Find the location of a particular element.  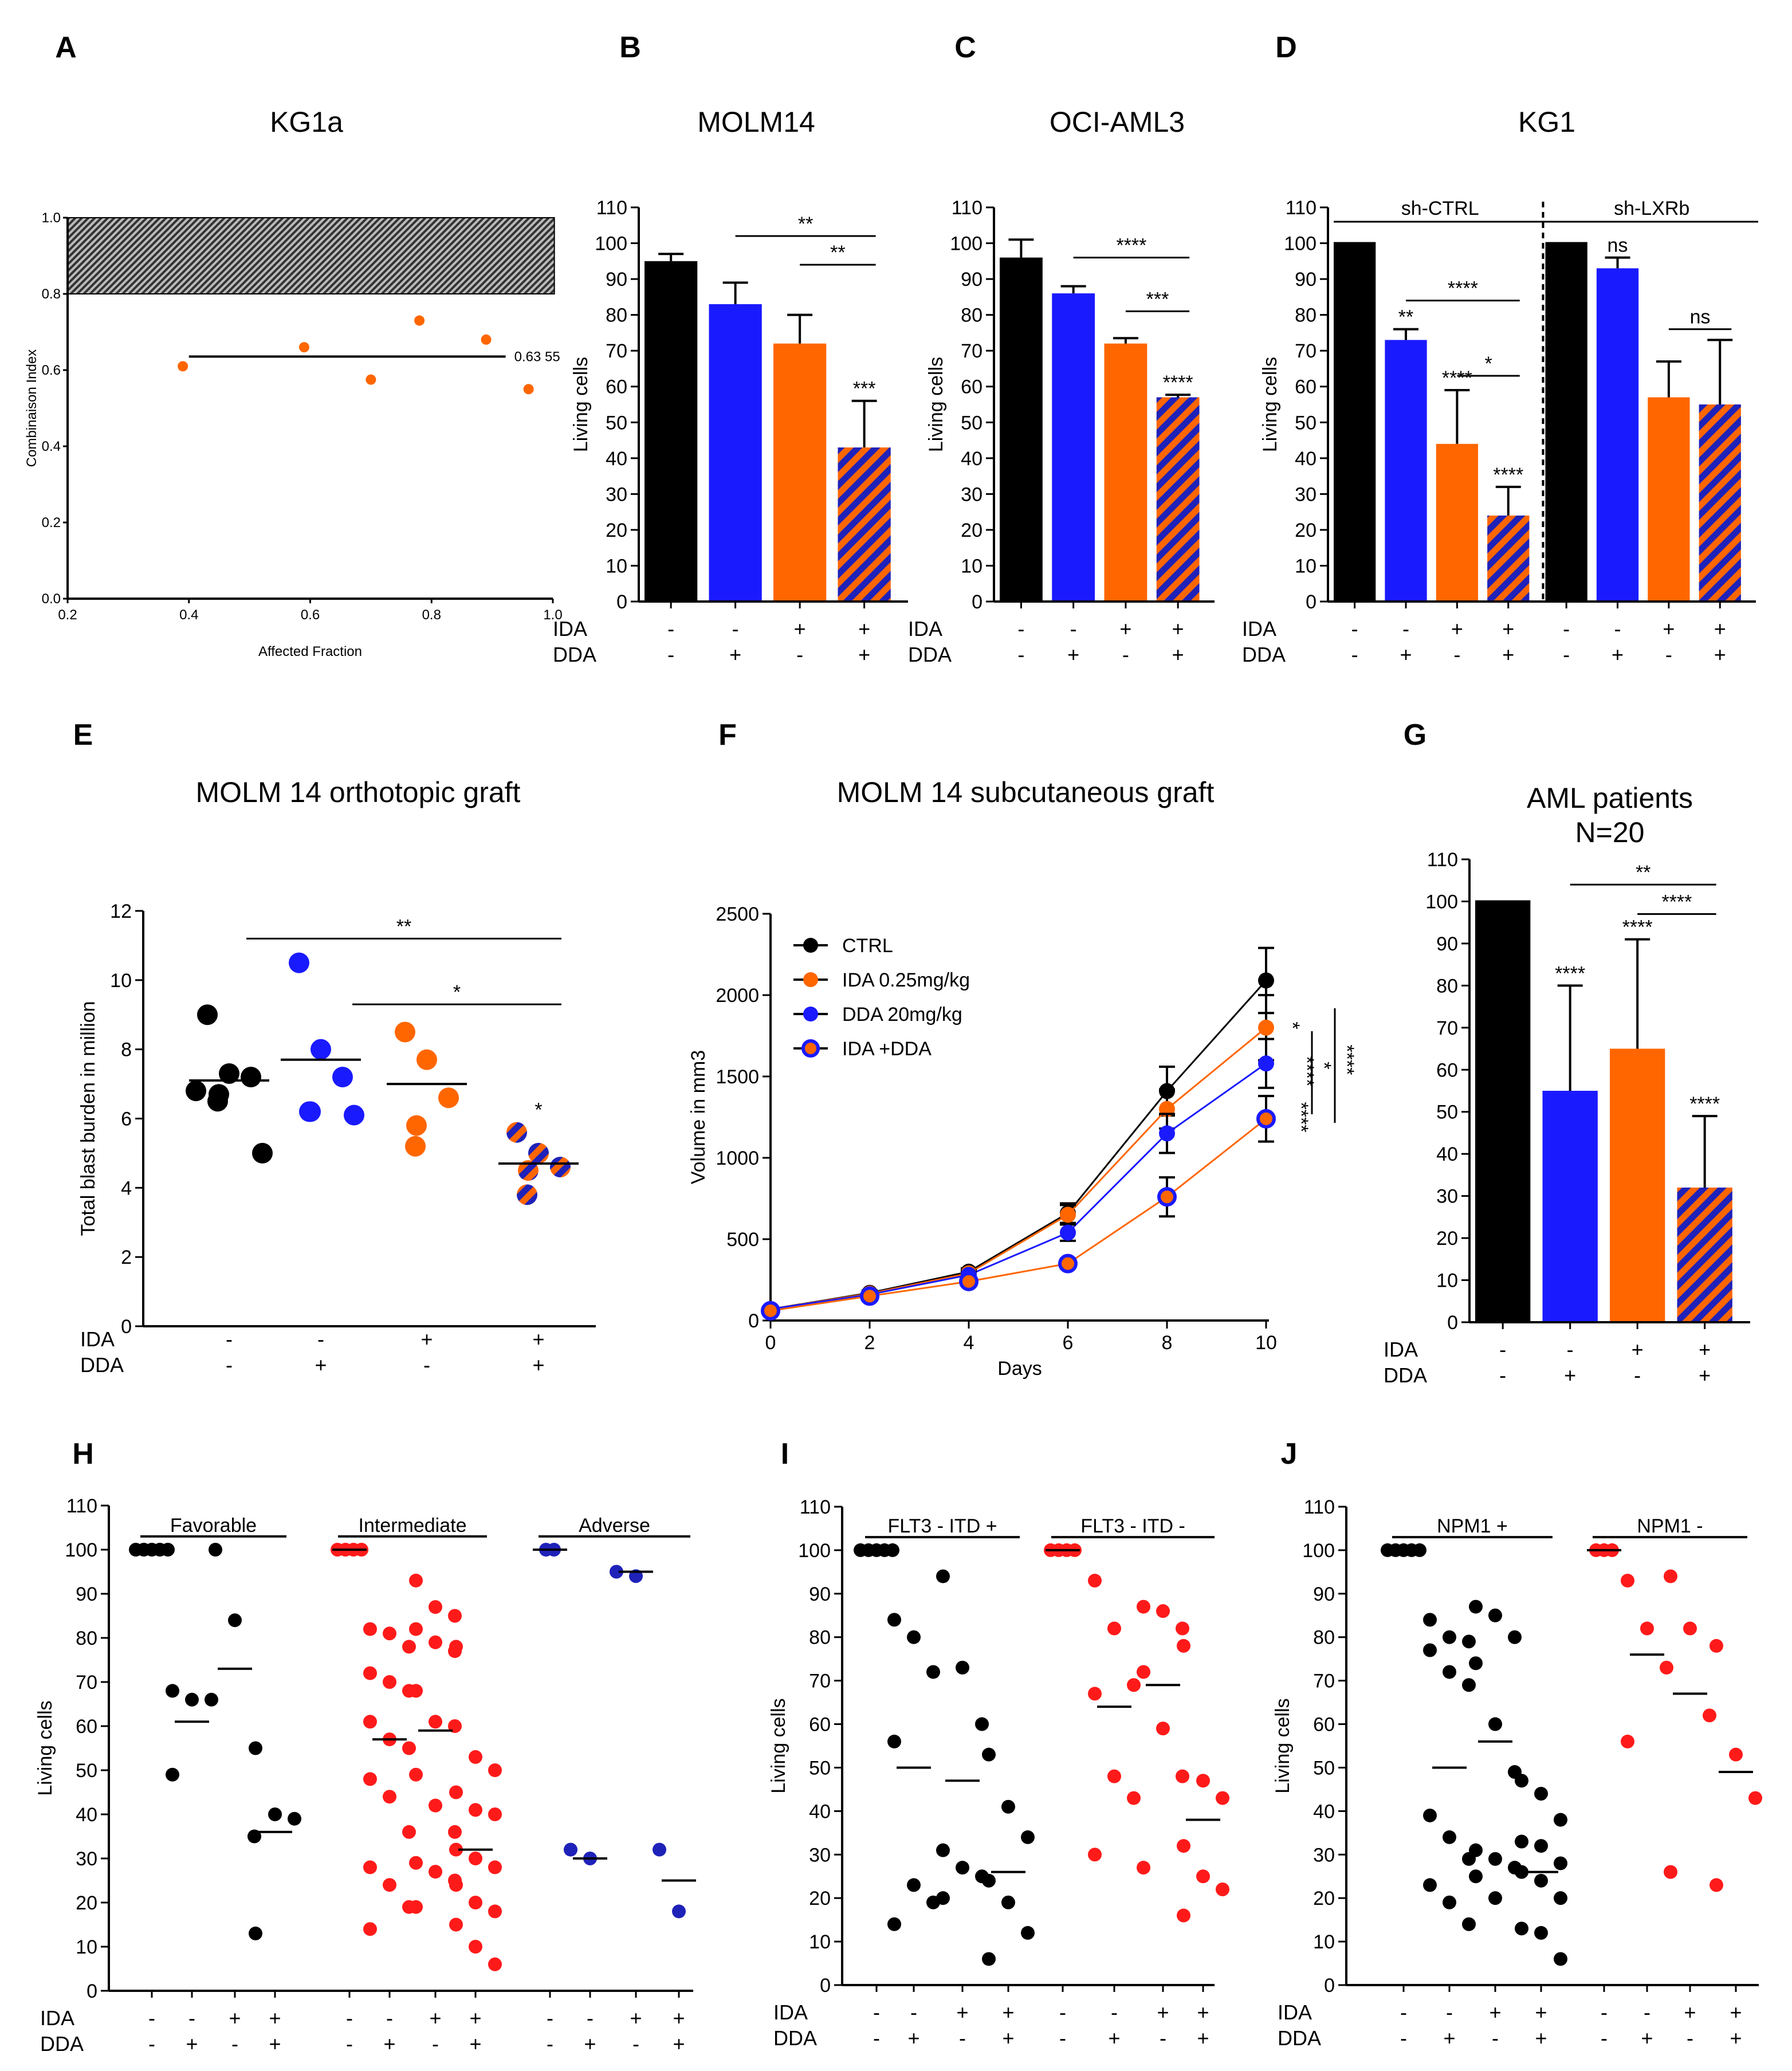

panel-J-y-tick-label: 110 is located at coordinates (1319, 1507).